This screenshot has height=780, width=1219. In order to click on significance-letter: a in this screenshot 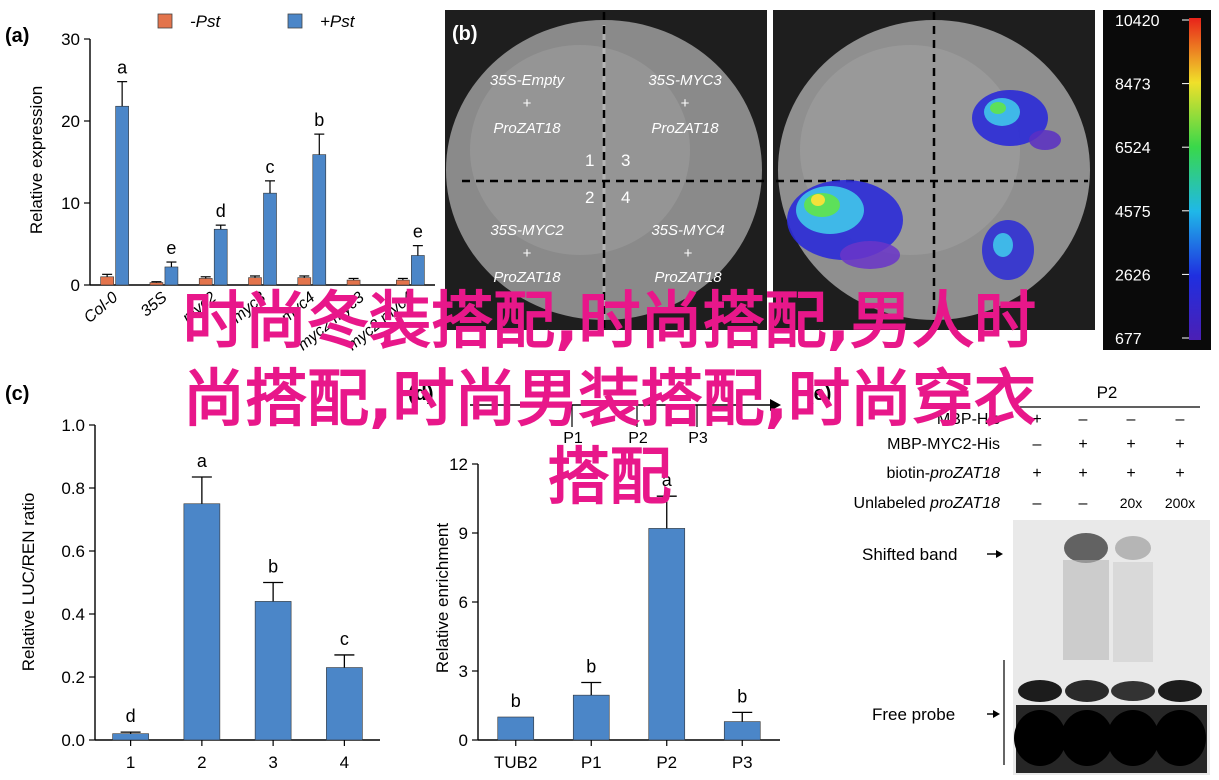, I will do `click(667, 480)`.